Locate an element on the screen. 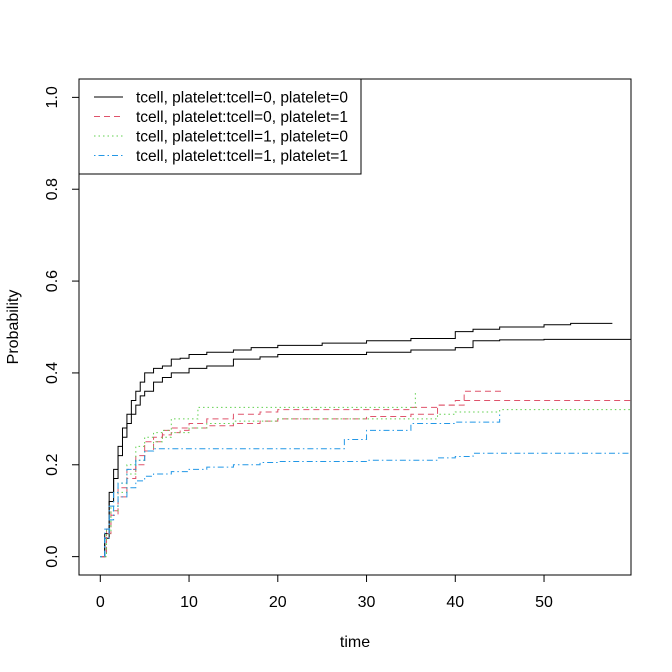  y-tick-label: 0.4 is located at coordinates (52, 373).